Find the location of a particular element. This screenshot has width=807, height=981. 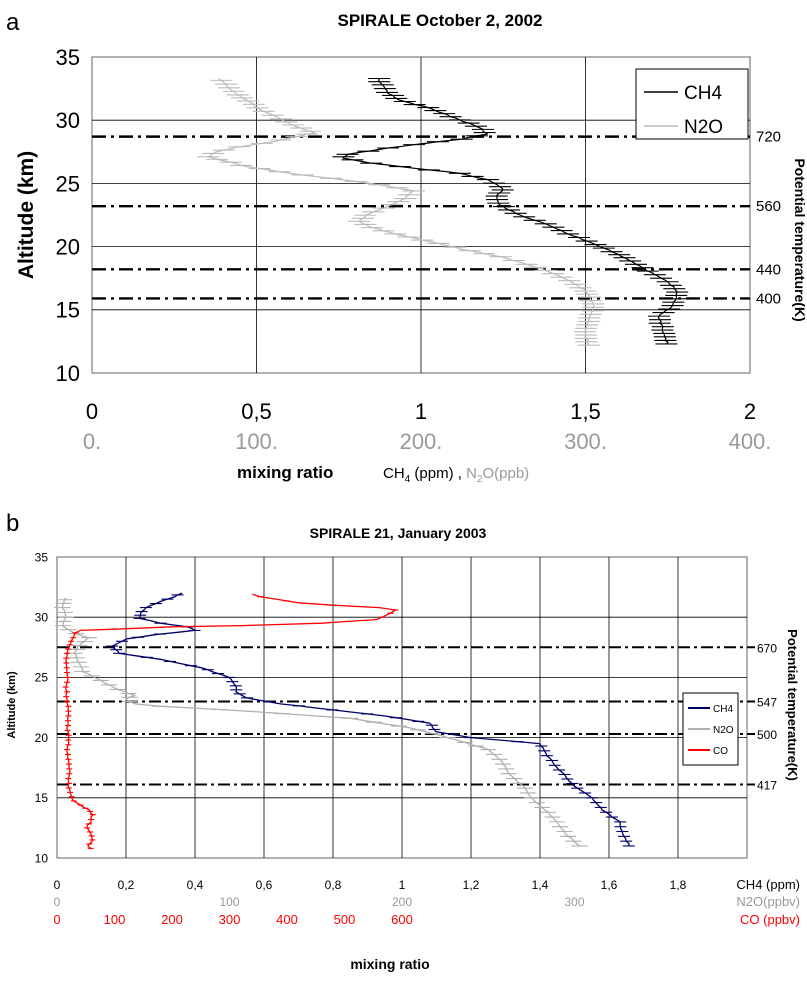

x-tick-label: 1,4 is located at coordinates (540, 885).